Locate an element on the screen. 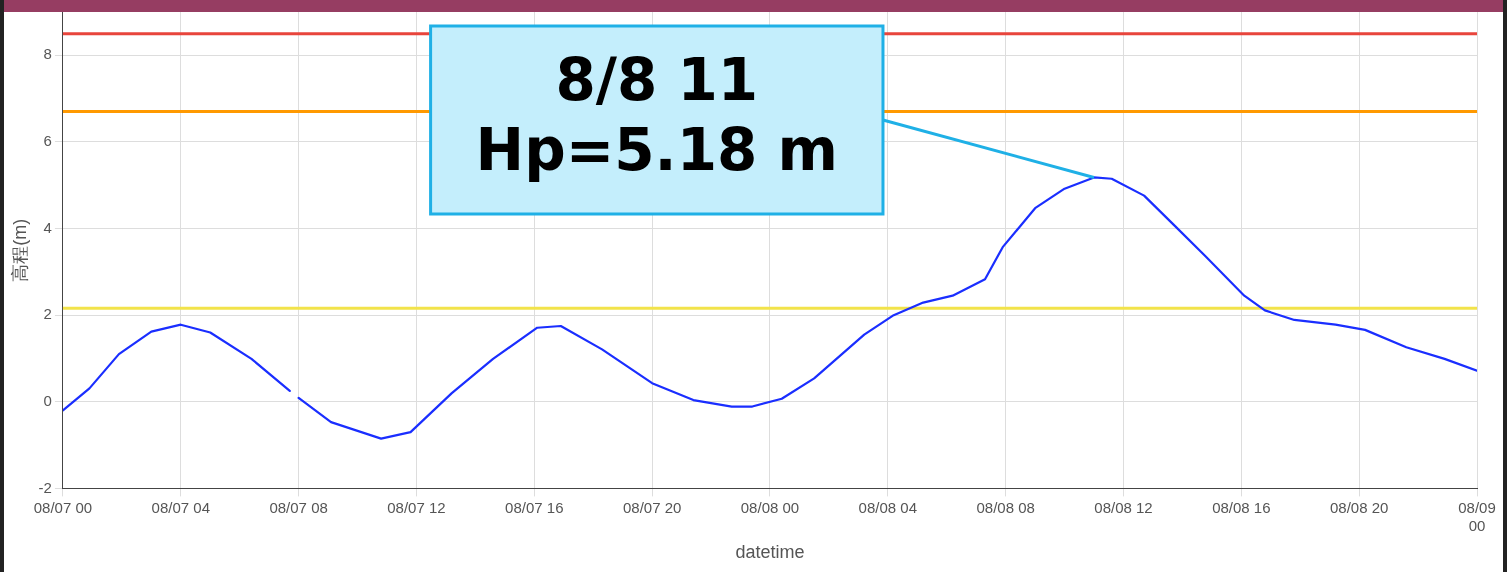 This screenshot has height=572, width=1507. x-tick-label: 08/08 20 is located at coordinates (1359, 507).